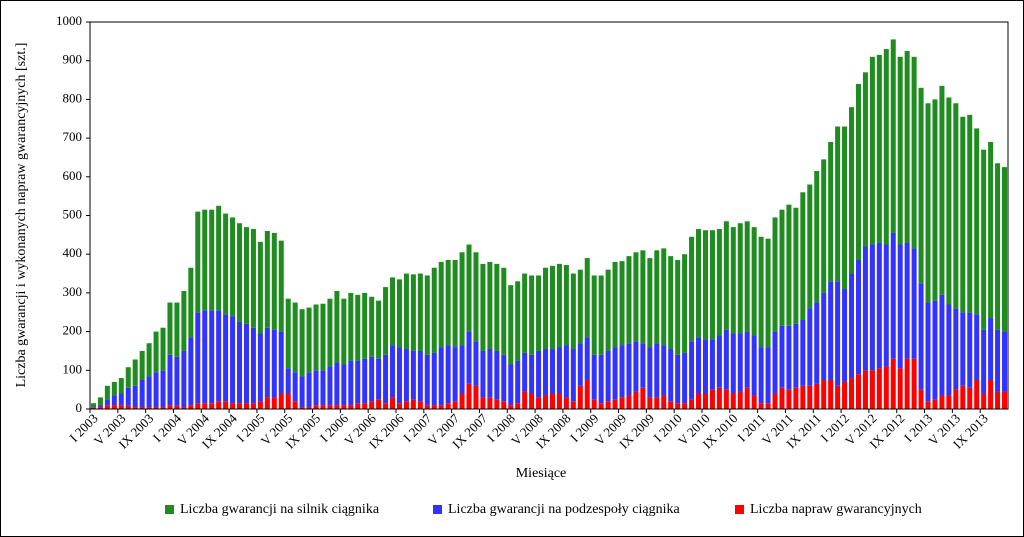  I want to click on y-tick-label: 100, so click(73, 368).